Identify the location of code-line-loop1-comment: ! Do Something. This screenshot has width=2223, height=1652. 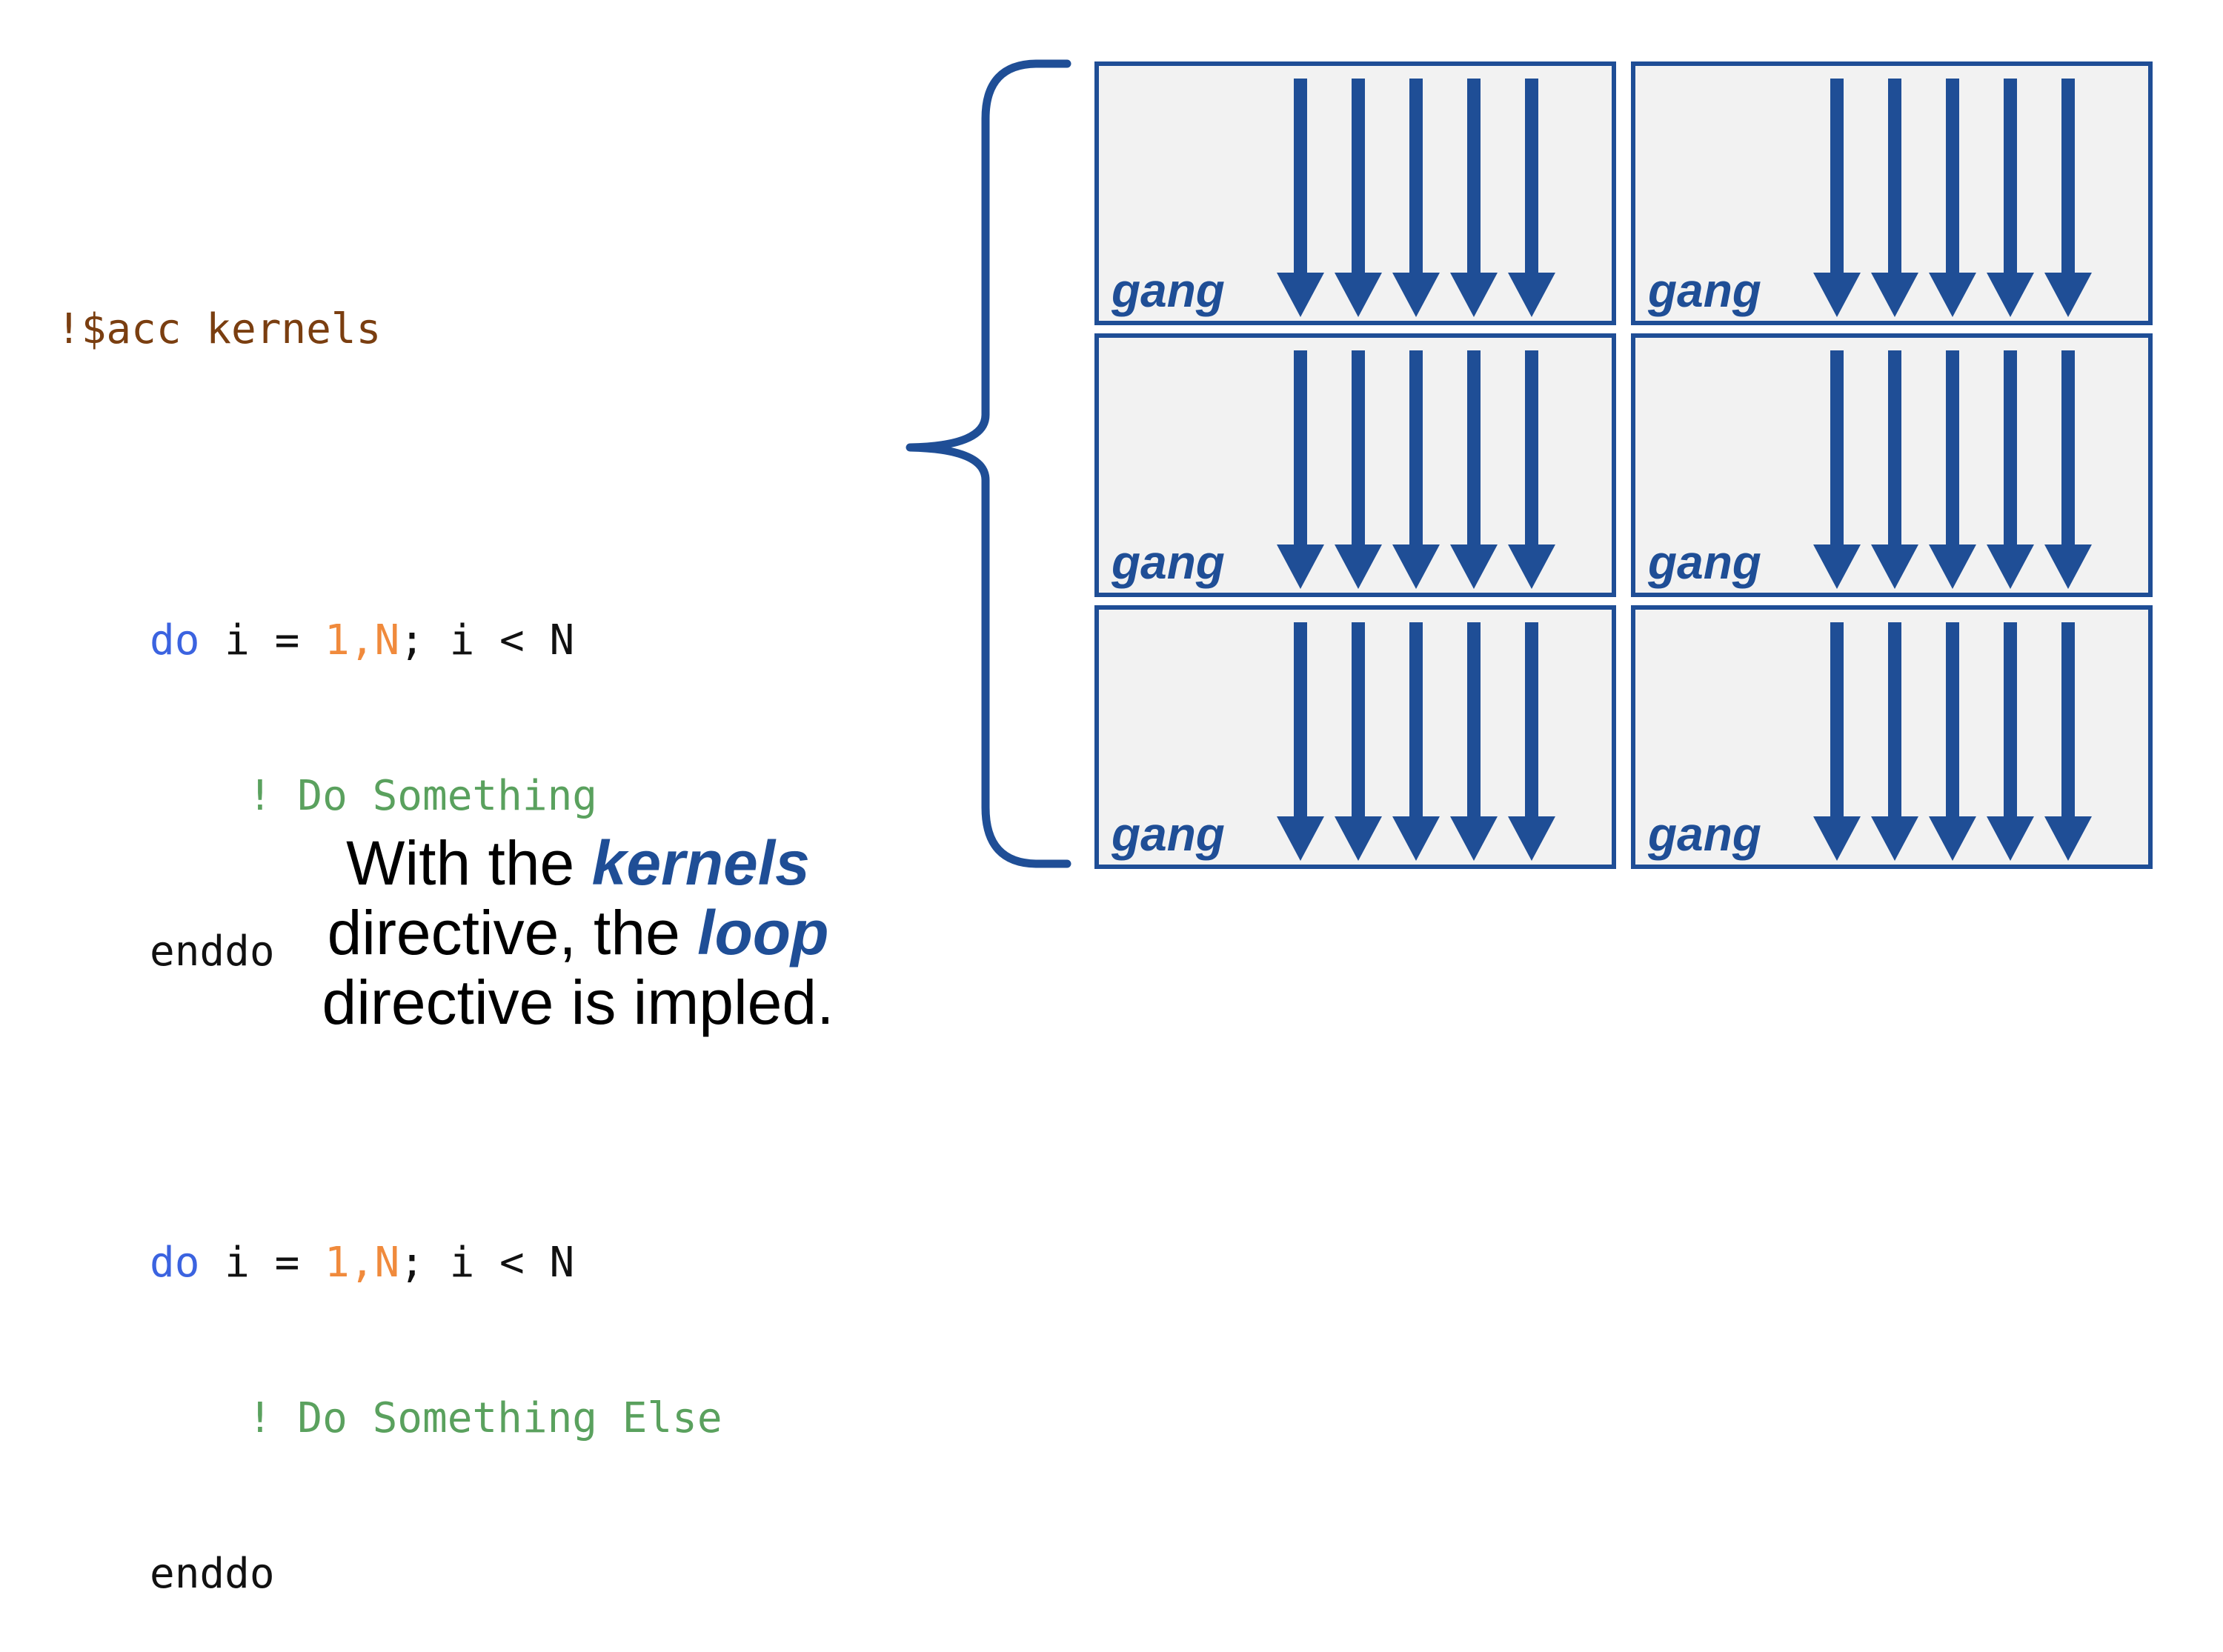
(389, 796).